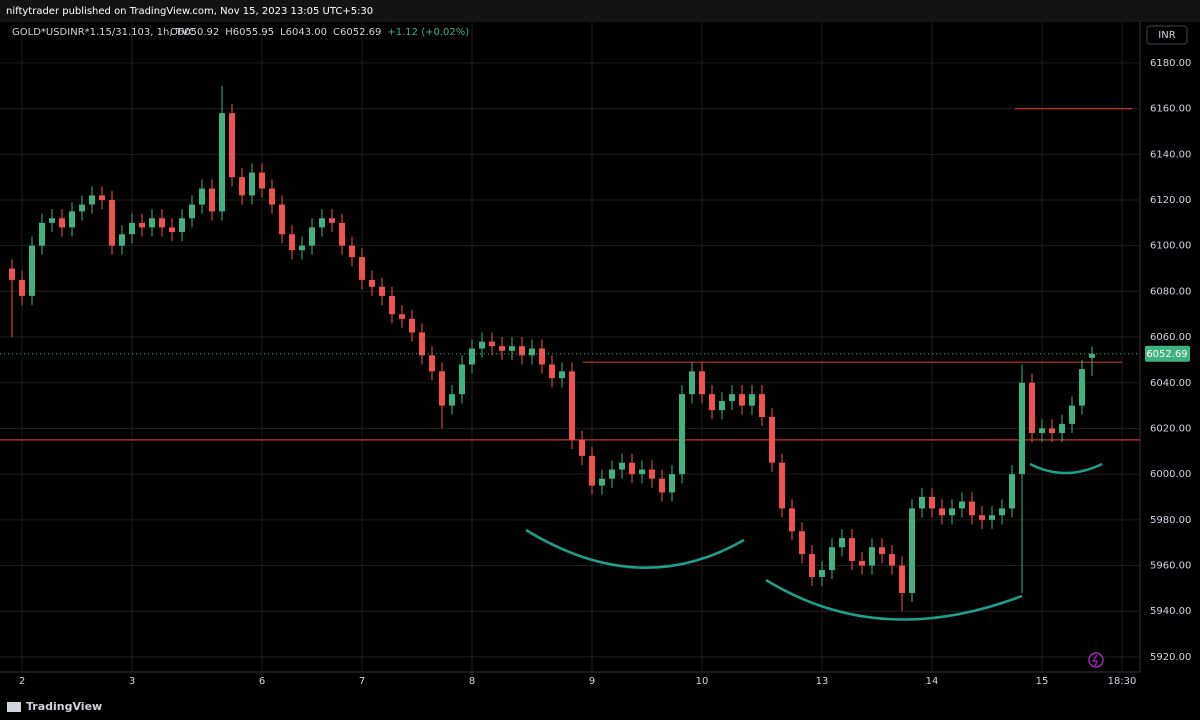  I want to click on x-tick-label: 7, so click(362, 681).